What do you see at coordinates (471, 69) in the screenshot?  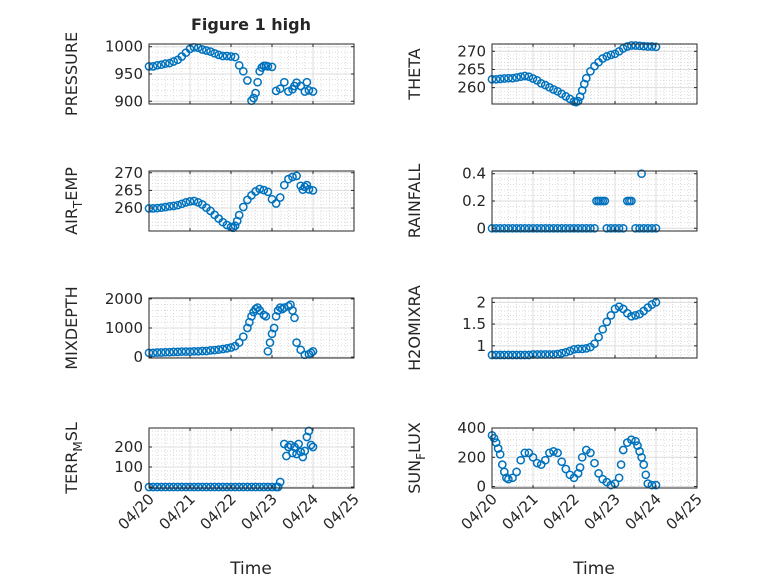 I see `y-tick-label: 265` at bounding box center [471, 69].